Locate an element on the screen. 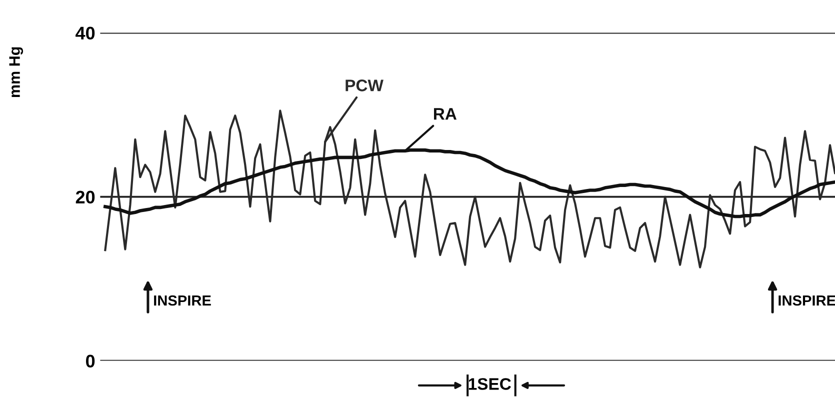  y-axis-title: mm Hg is located at coordinates (16, 72).